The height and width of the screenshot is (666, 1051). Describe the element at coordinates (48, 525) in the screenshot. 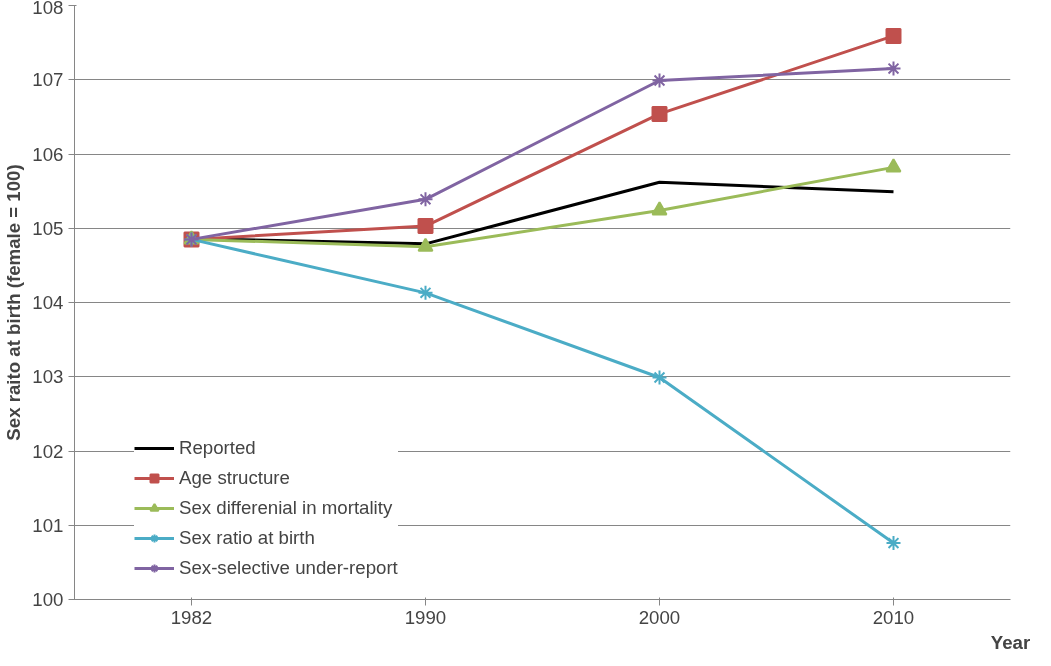

I see `y-tick-label: 101` at that location.